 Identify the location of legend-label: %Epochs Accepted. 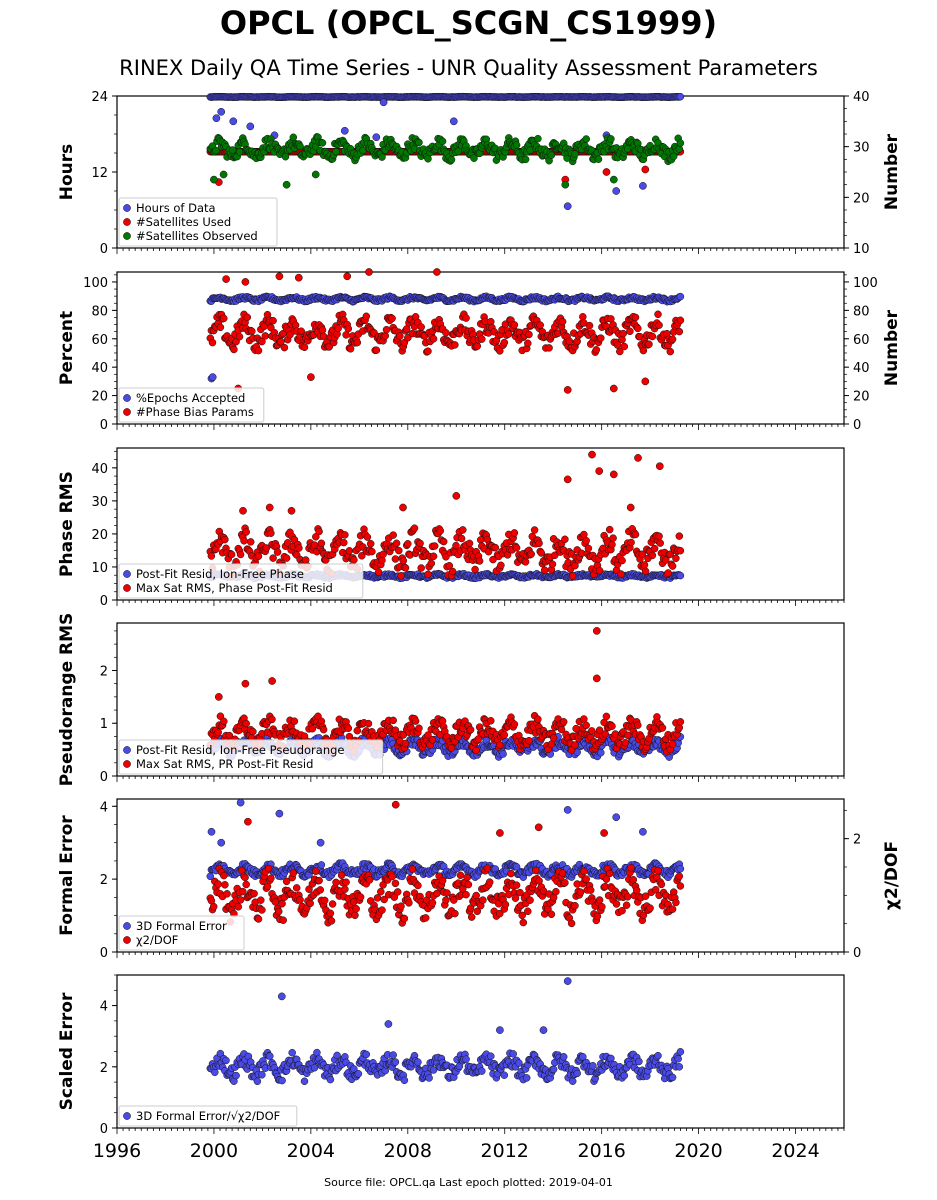
(190, 398).